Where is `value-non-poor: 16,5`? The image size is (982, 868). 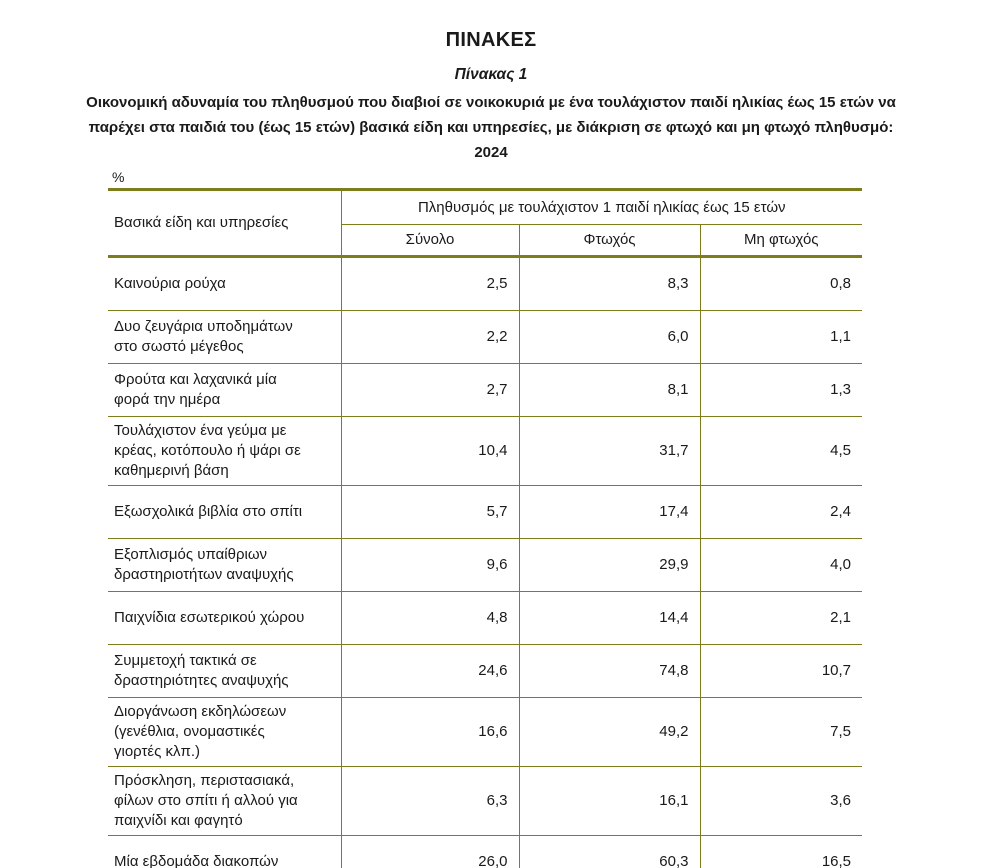
value-non-poor: 16,5 is located at coordinates (781, 851).